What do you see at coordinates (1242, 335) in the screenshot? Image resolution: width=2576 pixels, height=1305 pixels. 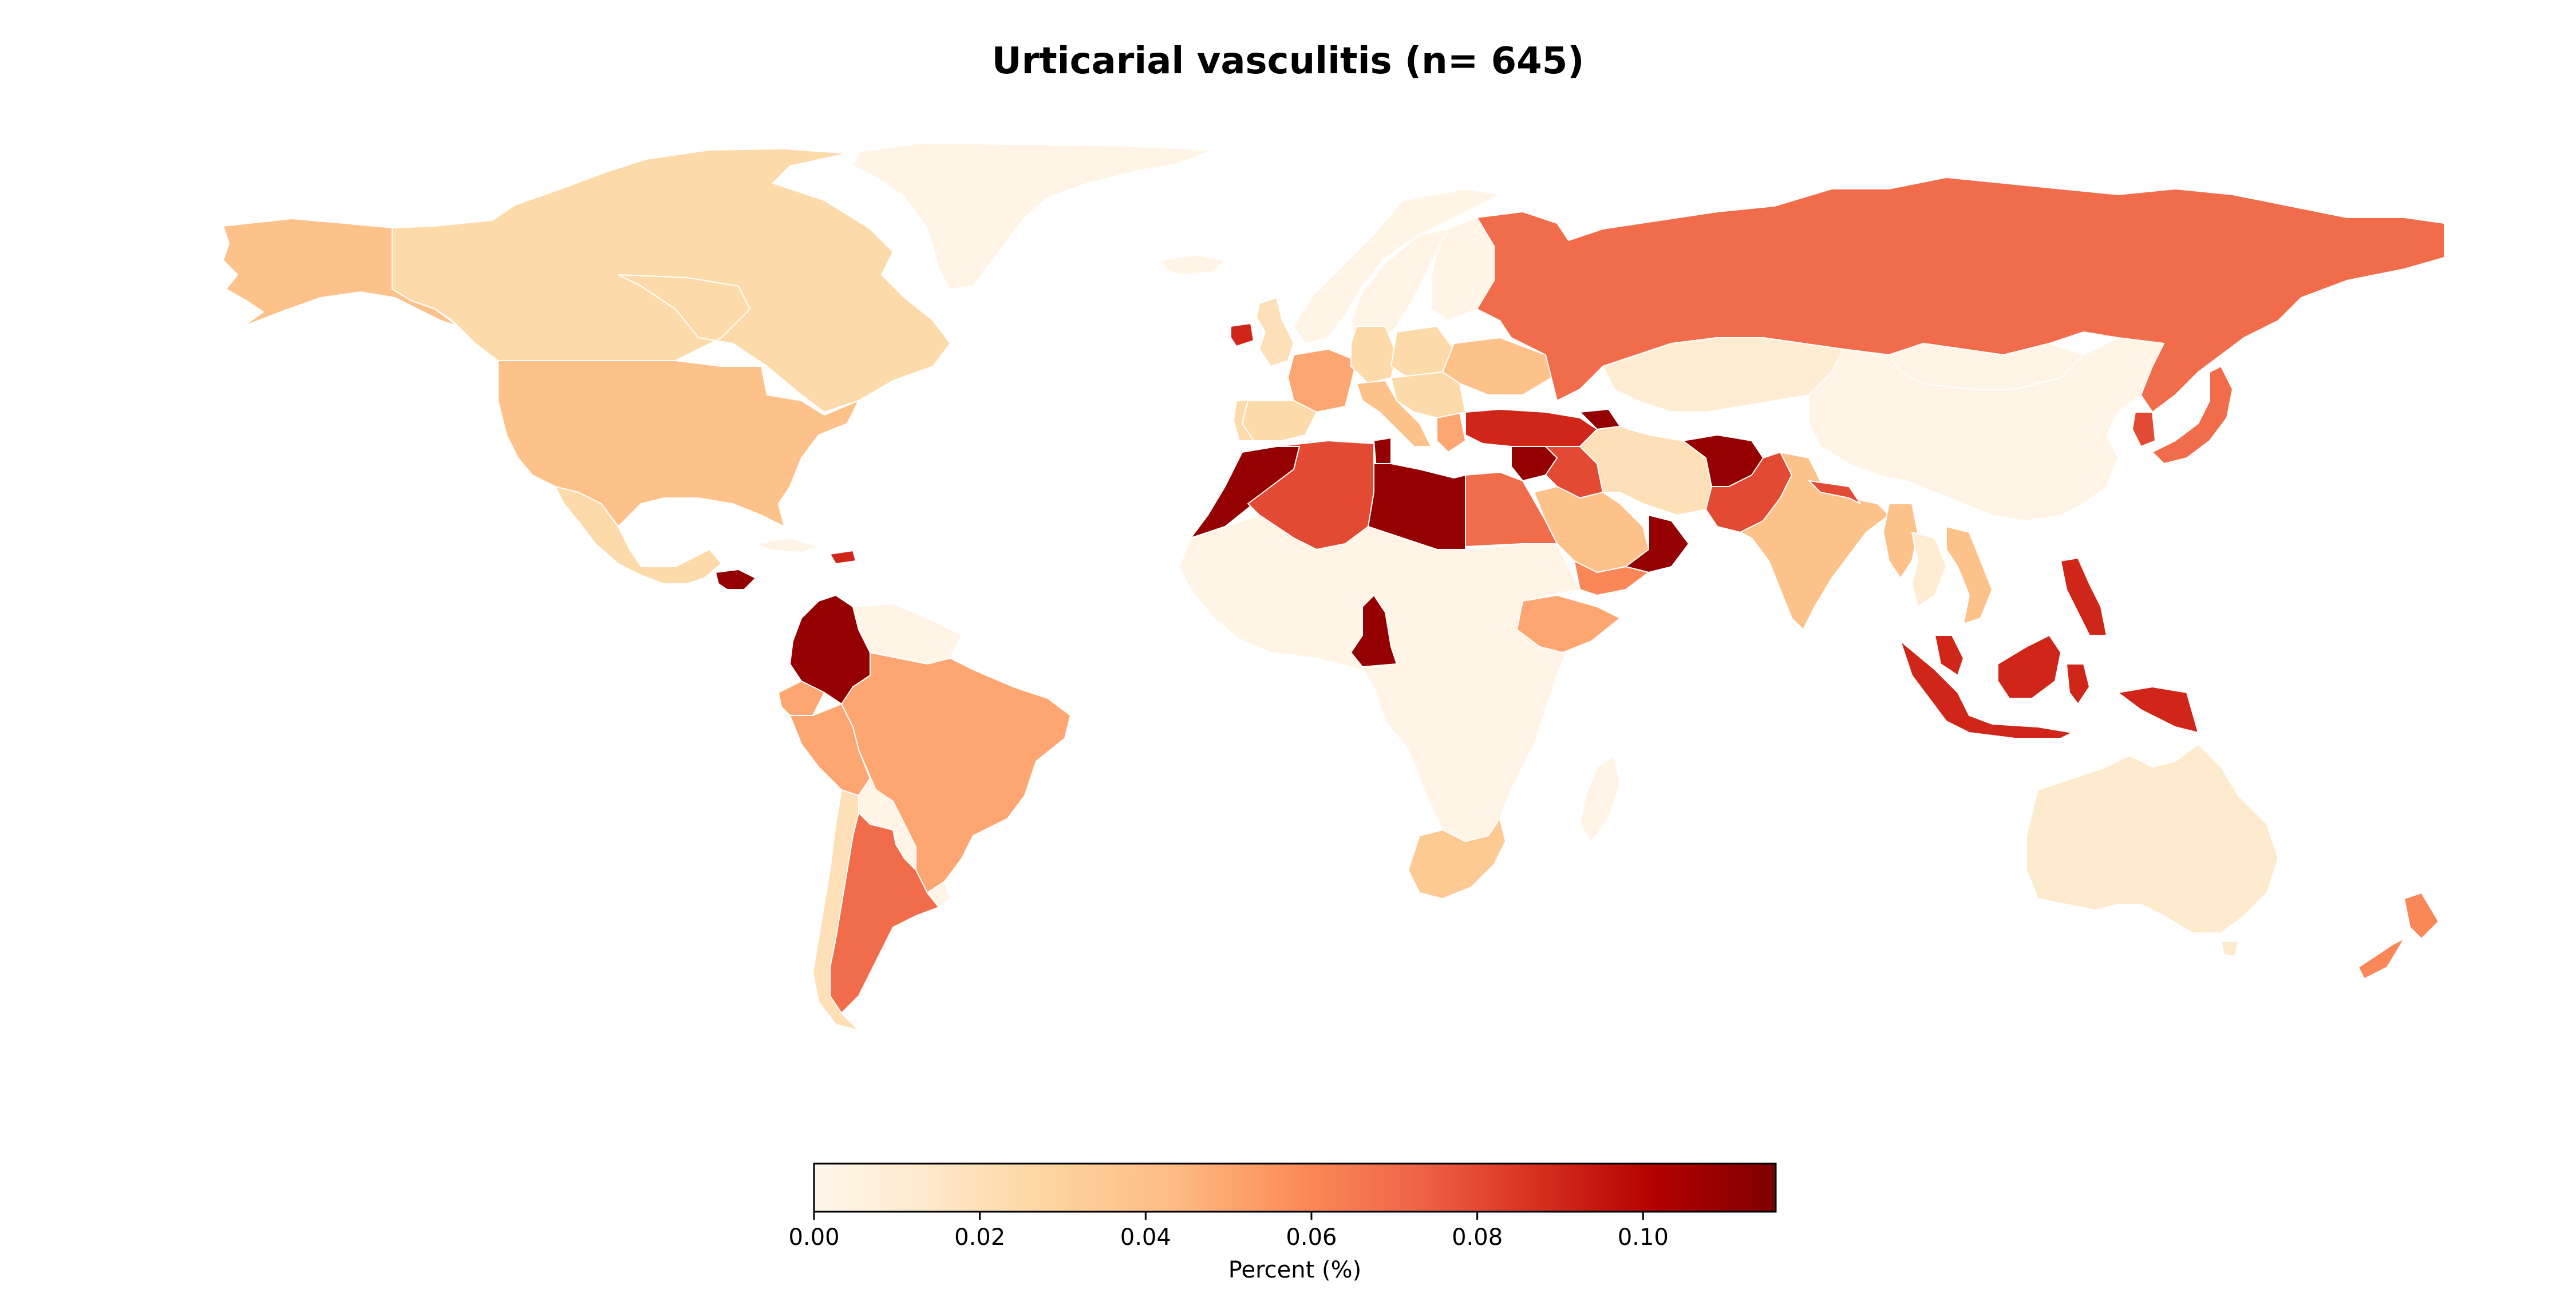 I see `region-ireland` at bounding box center [1242, 335].